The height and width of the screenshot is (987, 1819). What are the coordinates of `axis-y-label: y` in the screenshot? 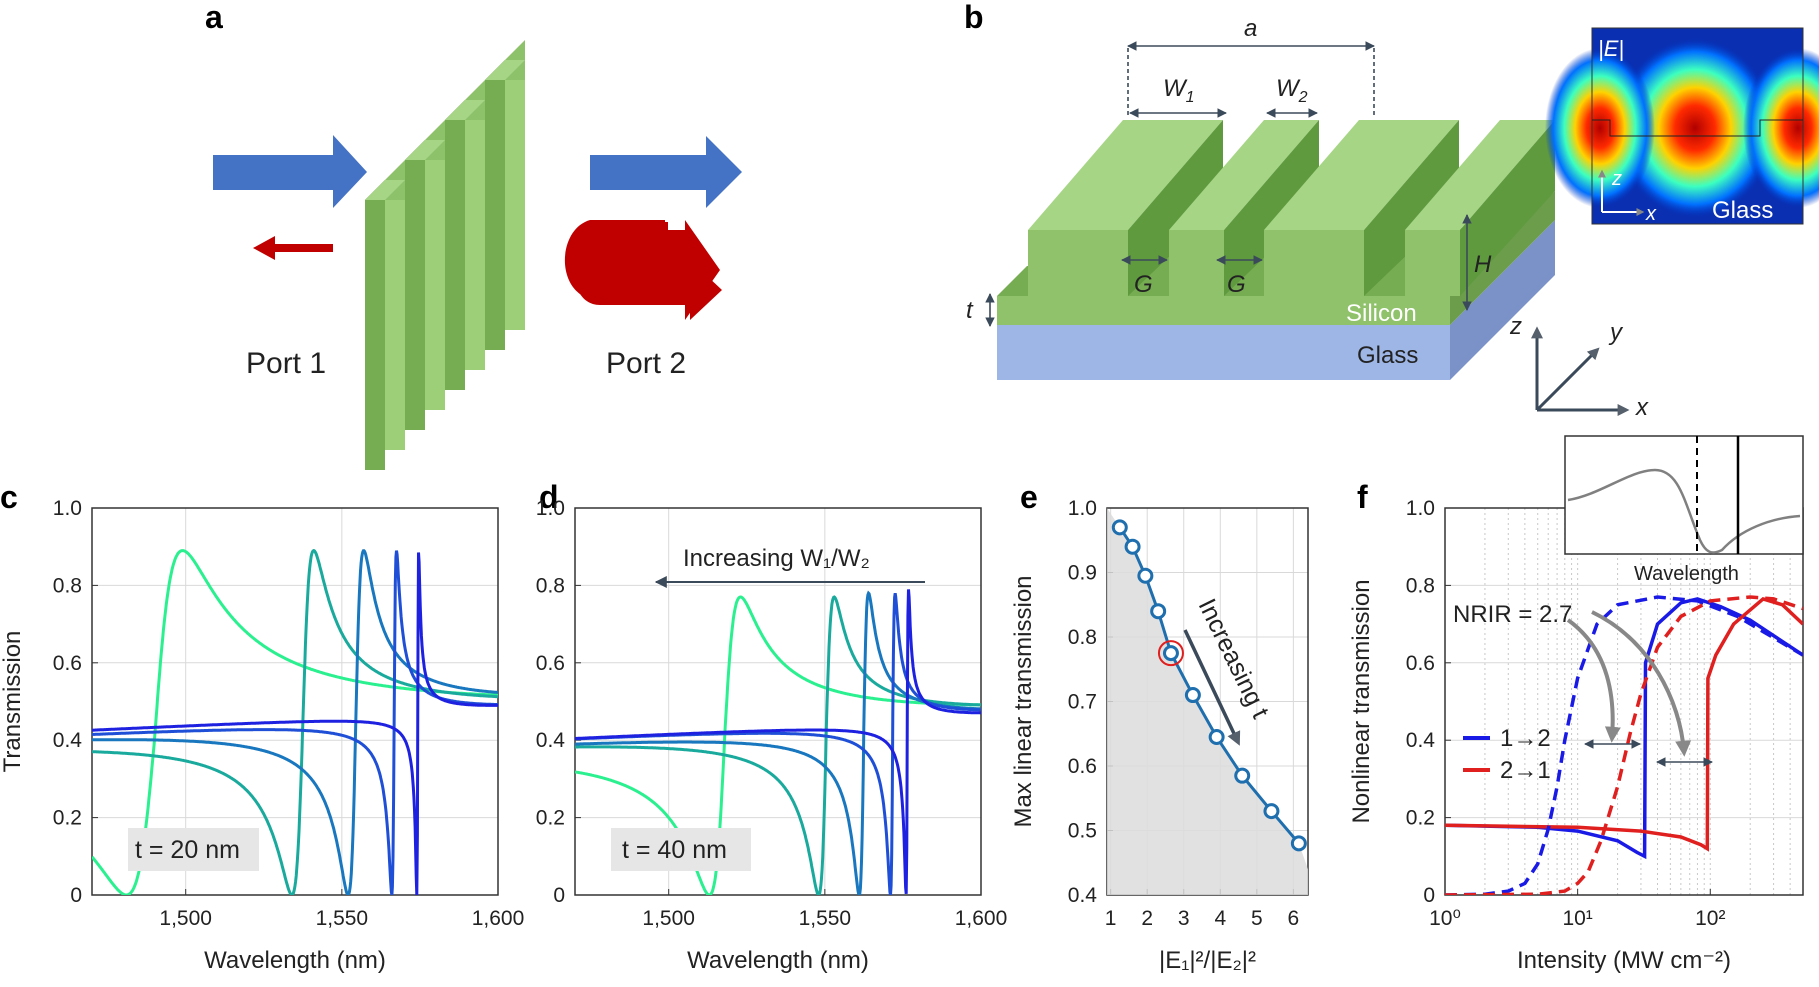 It's located at (1616, 332).